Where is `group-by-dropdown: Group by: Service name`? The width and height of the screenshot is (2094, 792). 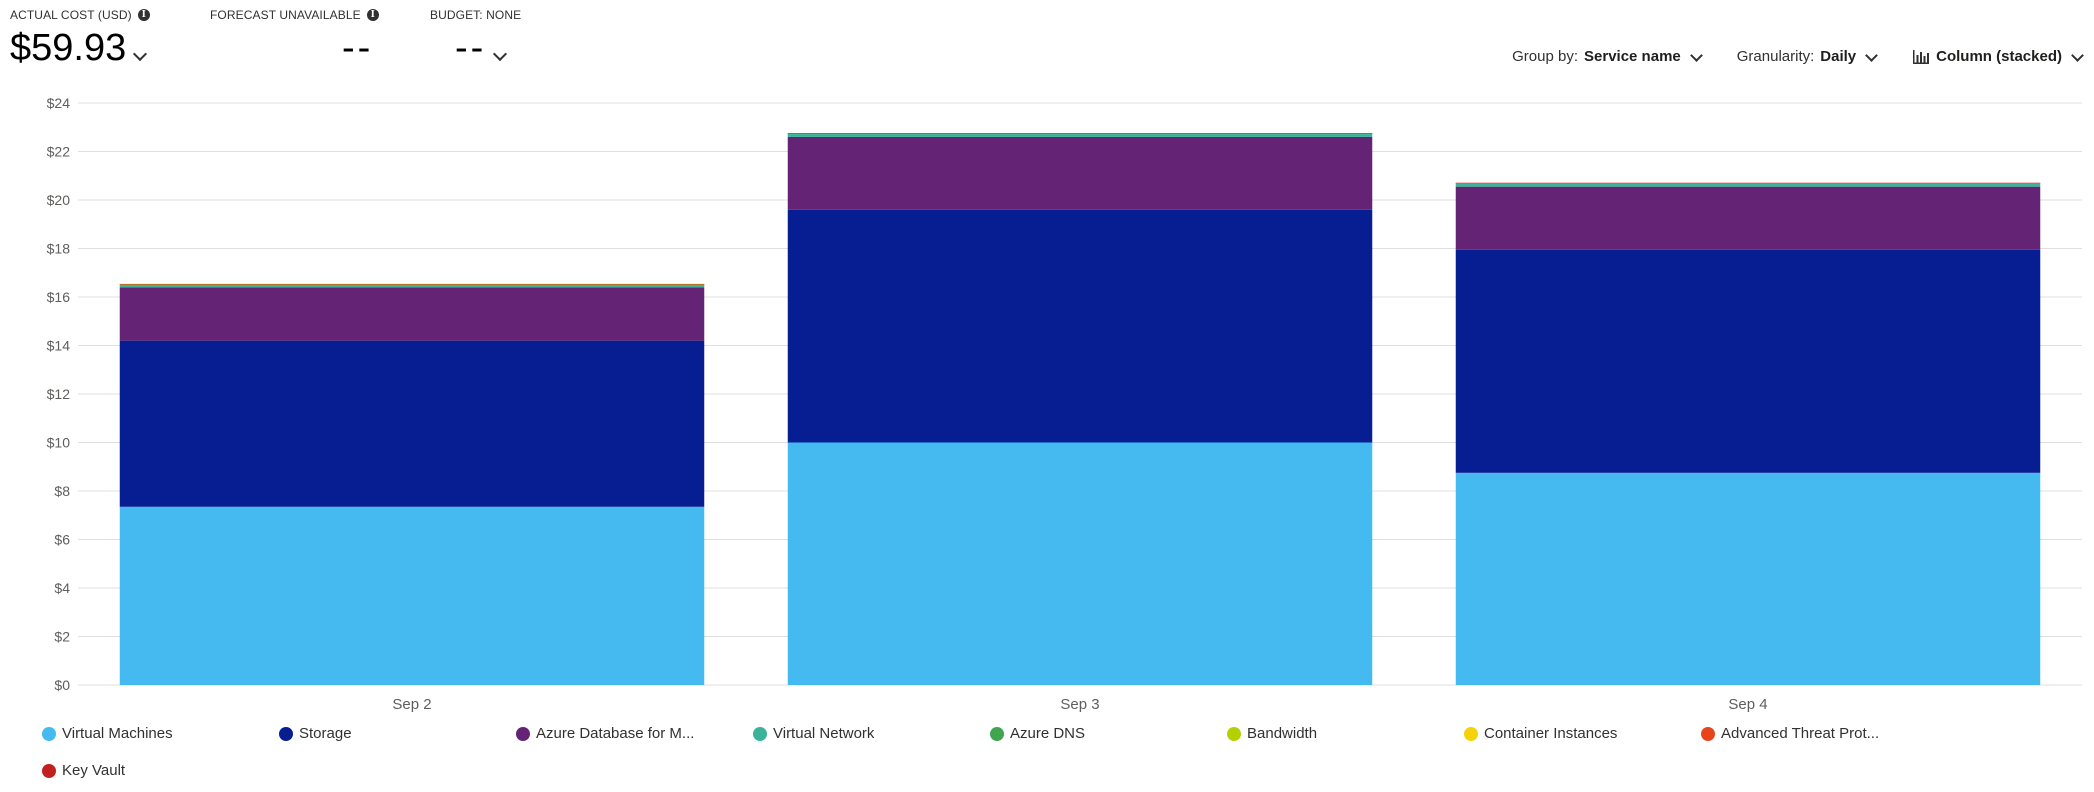 group-by-dropdown: Group by: Service name is located at coordinates (1606, 56).